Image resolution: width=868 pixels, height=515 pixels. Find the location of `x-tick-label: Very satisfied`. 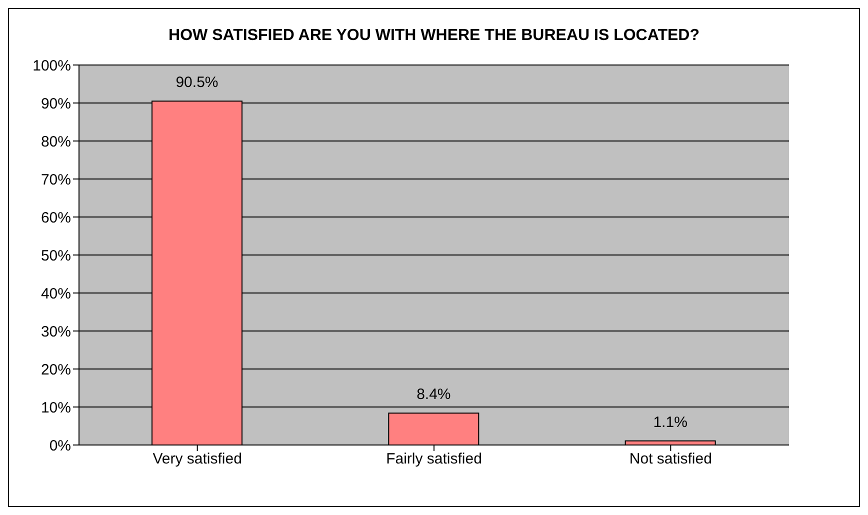

x-tick-label: Very satisfied is located at coordinates (197, 459).